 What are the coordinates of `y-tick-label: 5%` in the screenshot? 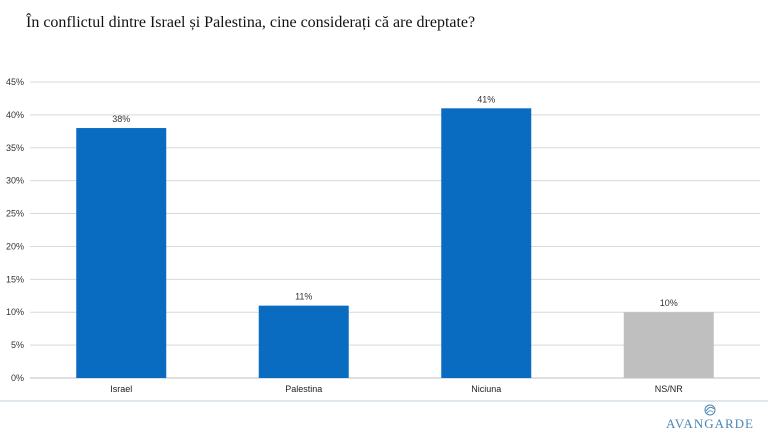 It's located at (17, 345).